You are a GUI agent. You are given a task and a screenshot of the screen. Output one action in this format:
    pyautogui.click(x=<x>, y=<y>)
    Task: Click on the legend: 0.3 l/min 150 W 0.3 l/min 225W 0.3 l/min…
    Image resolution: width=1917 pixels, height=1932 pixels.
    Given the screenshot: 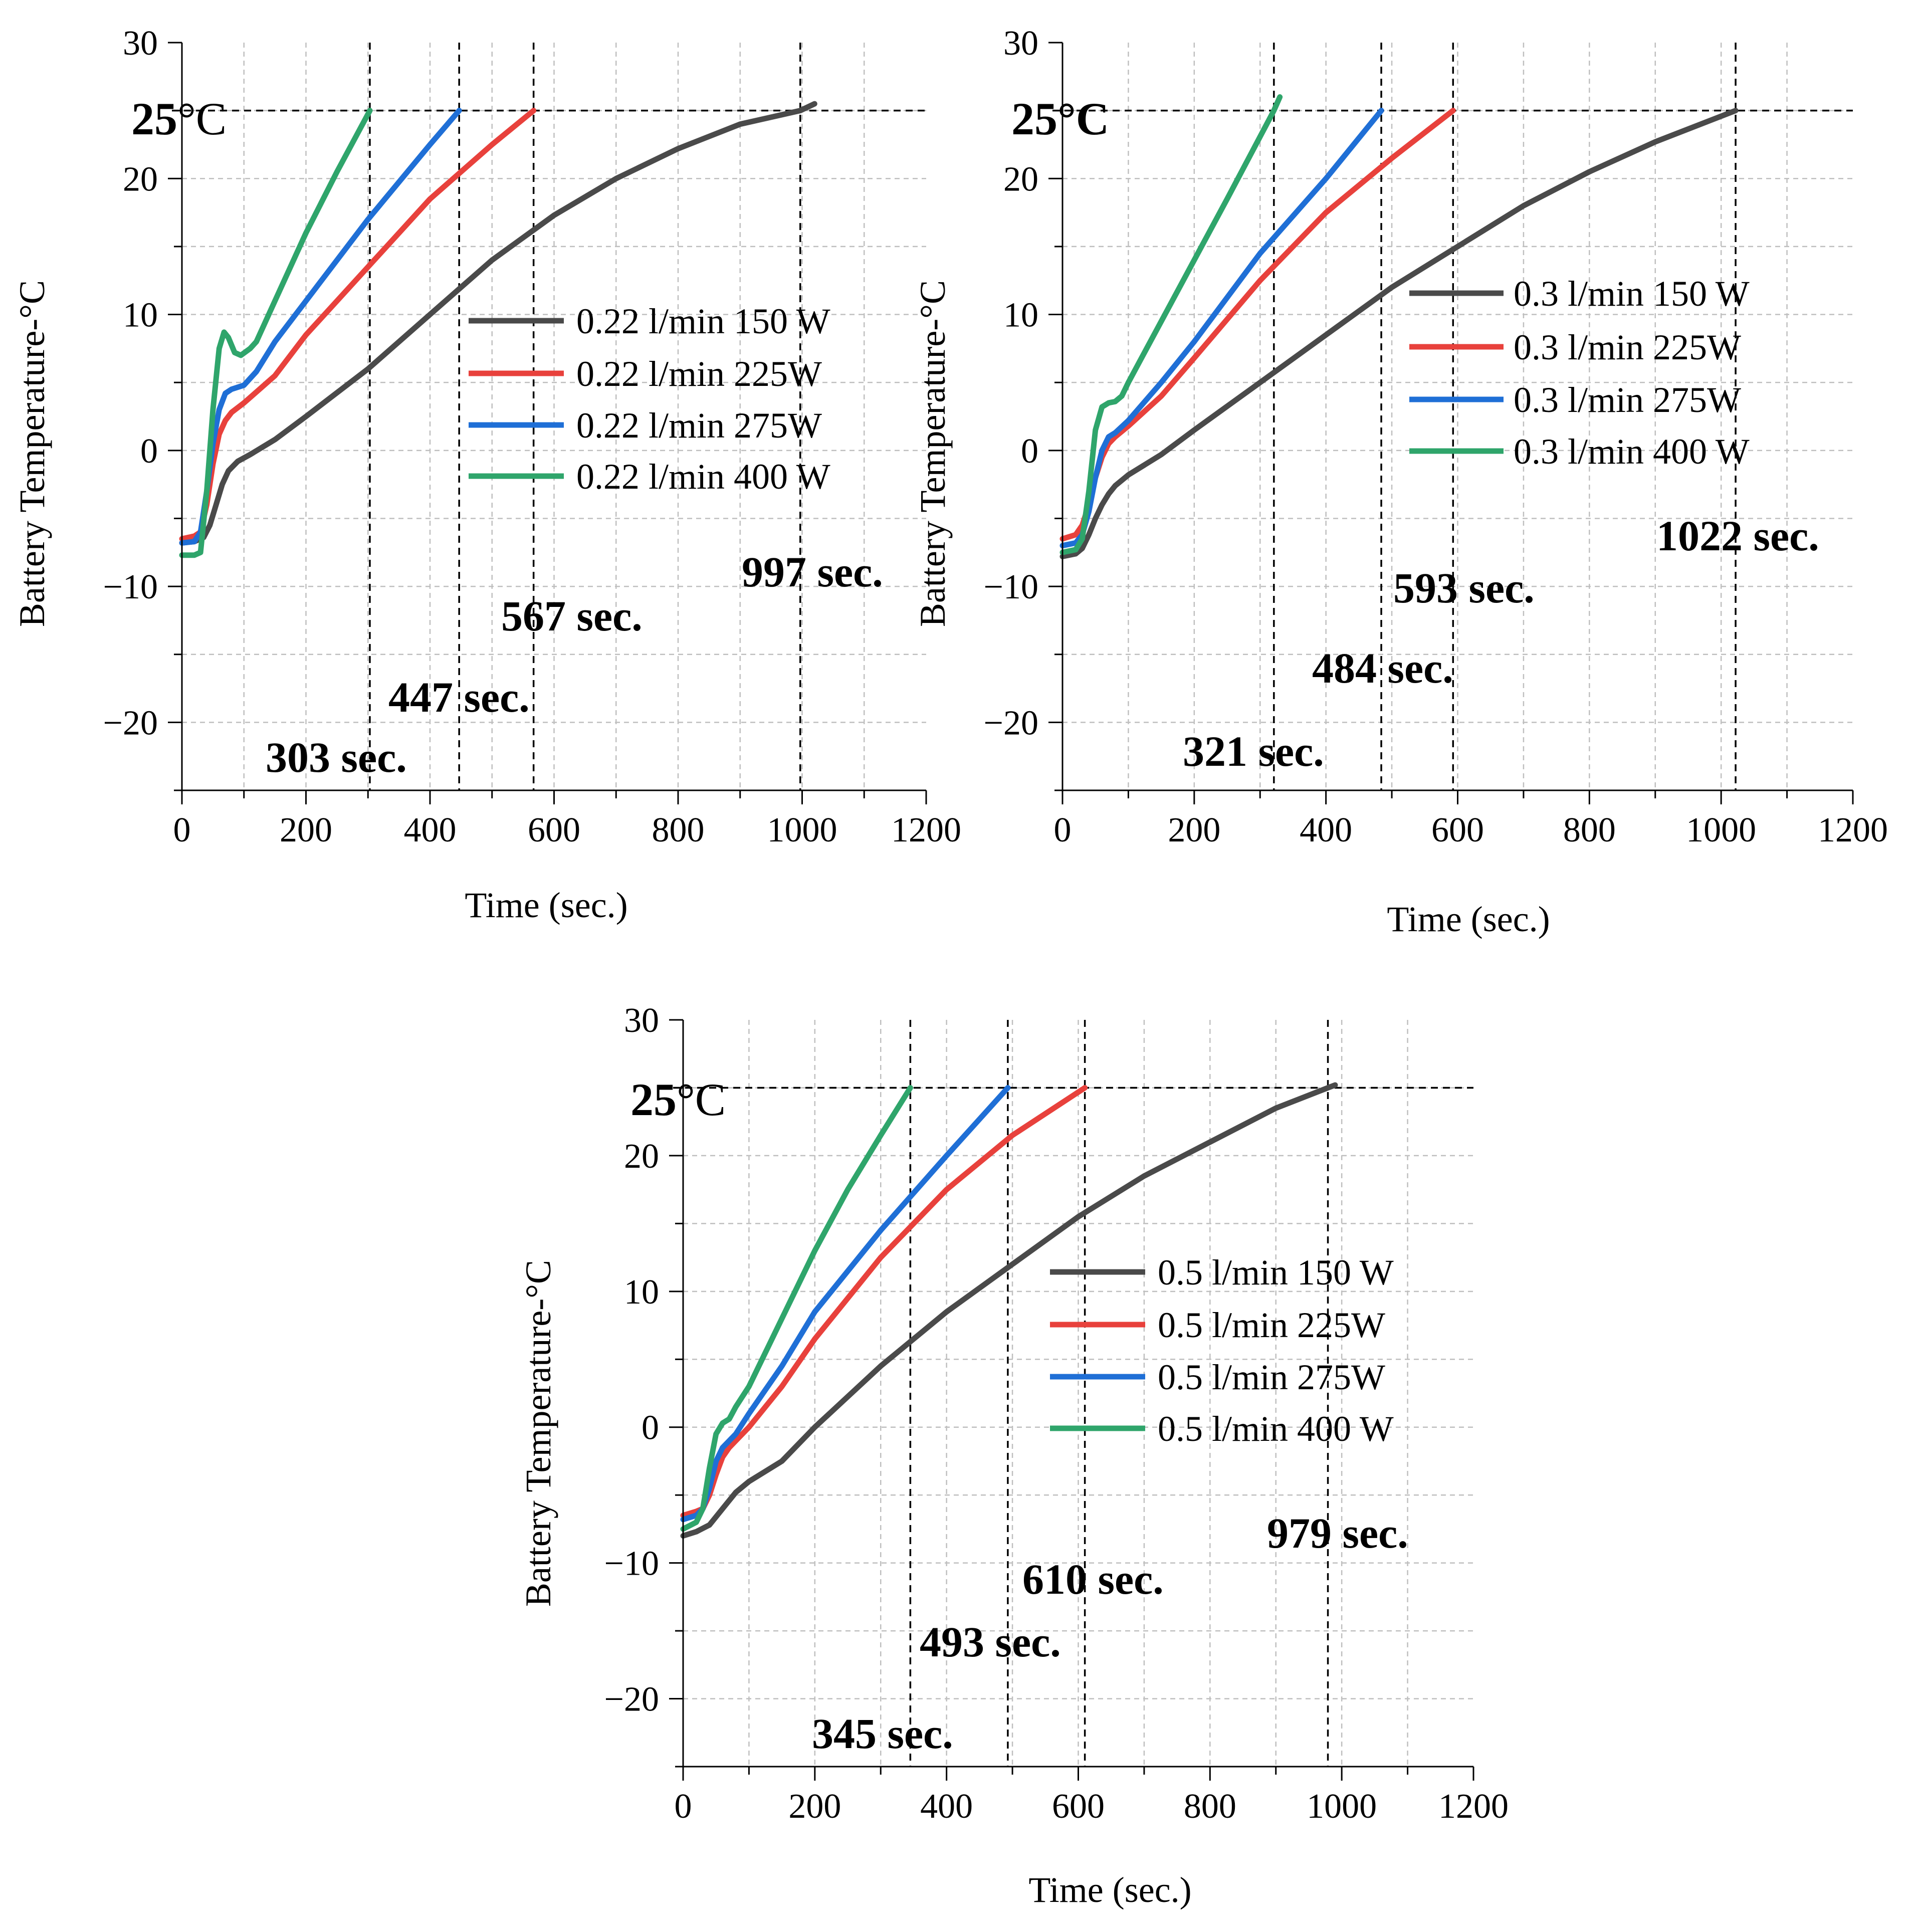 What is the action you would take?
    pyautogui.click(x=1579, y=373)
    